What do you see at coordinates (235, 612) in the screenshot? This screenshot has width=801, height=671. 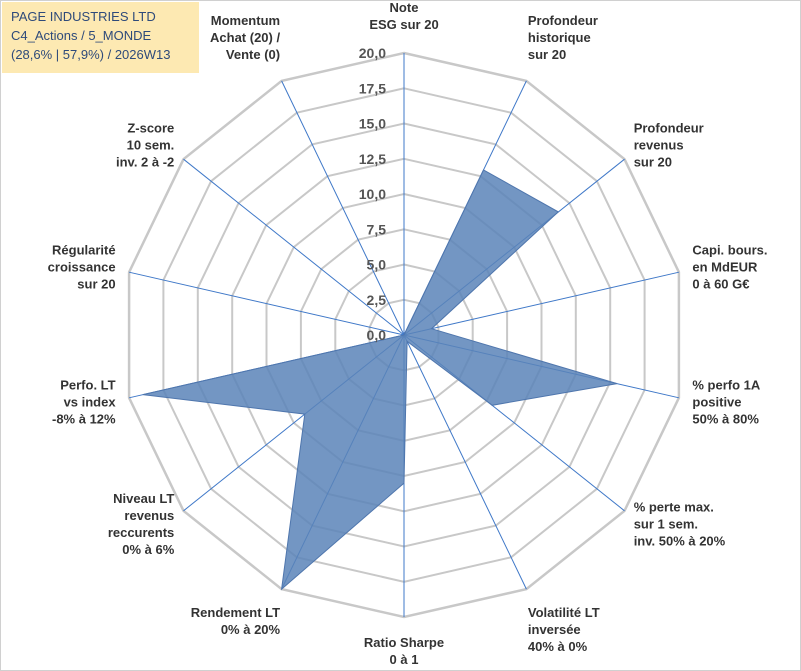 I see `axis-label-line: Rendement LT` at bounding box center [235, 612].